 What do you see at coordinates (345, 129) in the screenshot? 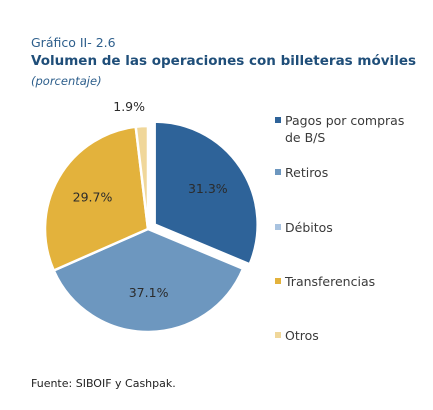
I see `legend-label: Pagos por compras de B/S` at bounding box center [345, 129].